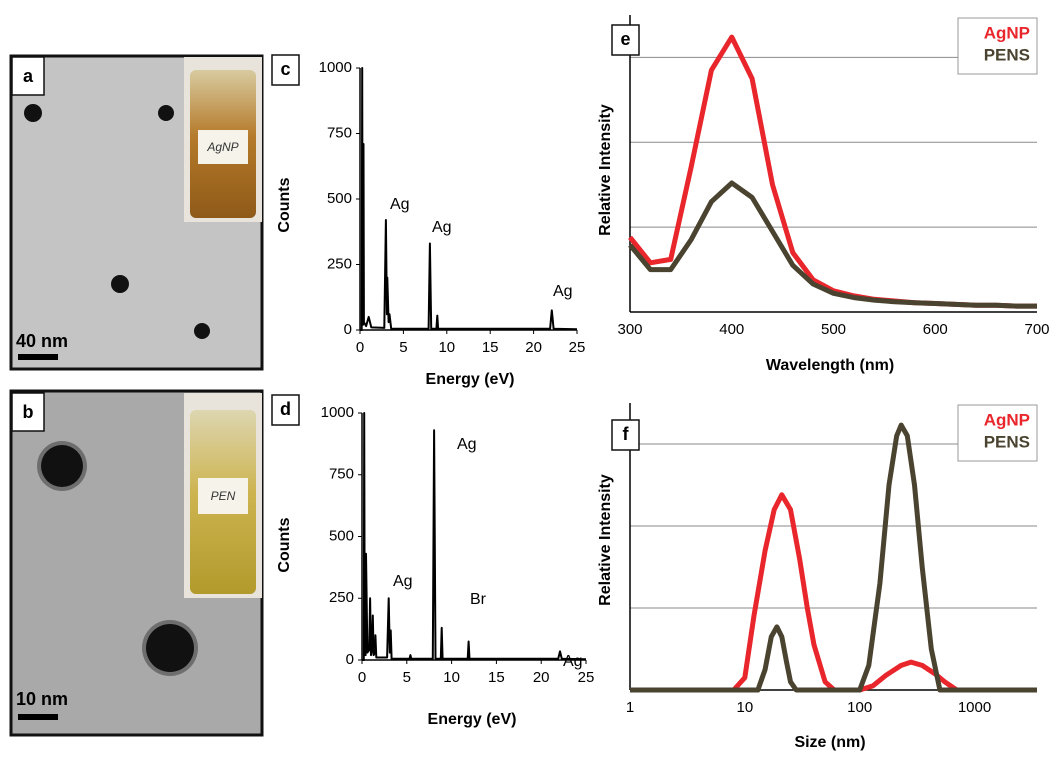 This screenshot has height=758, width=1057. I want to click on panel-letter: b, so click(28, 412).